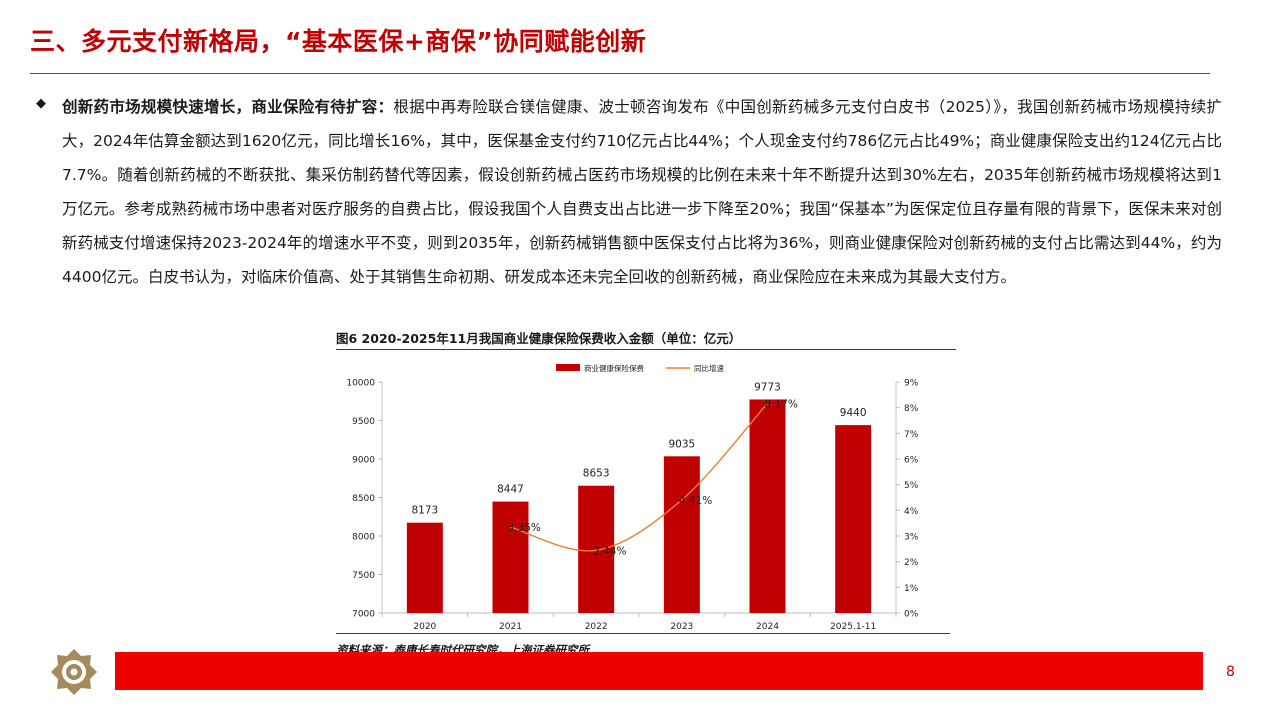 Image resolution: width=1280 pixels, height=720 pixels. Describe the element at coordinates (74, 672) in the screenshot. I see `company-logo-icon` at that location.